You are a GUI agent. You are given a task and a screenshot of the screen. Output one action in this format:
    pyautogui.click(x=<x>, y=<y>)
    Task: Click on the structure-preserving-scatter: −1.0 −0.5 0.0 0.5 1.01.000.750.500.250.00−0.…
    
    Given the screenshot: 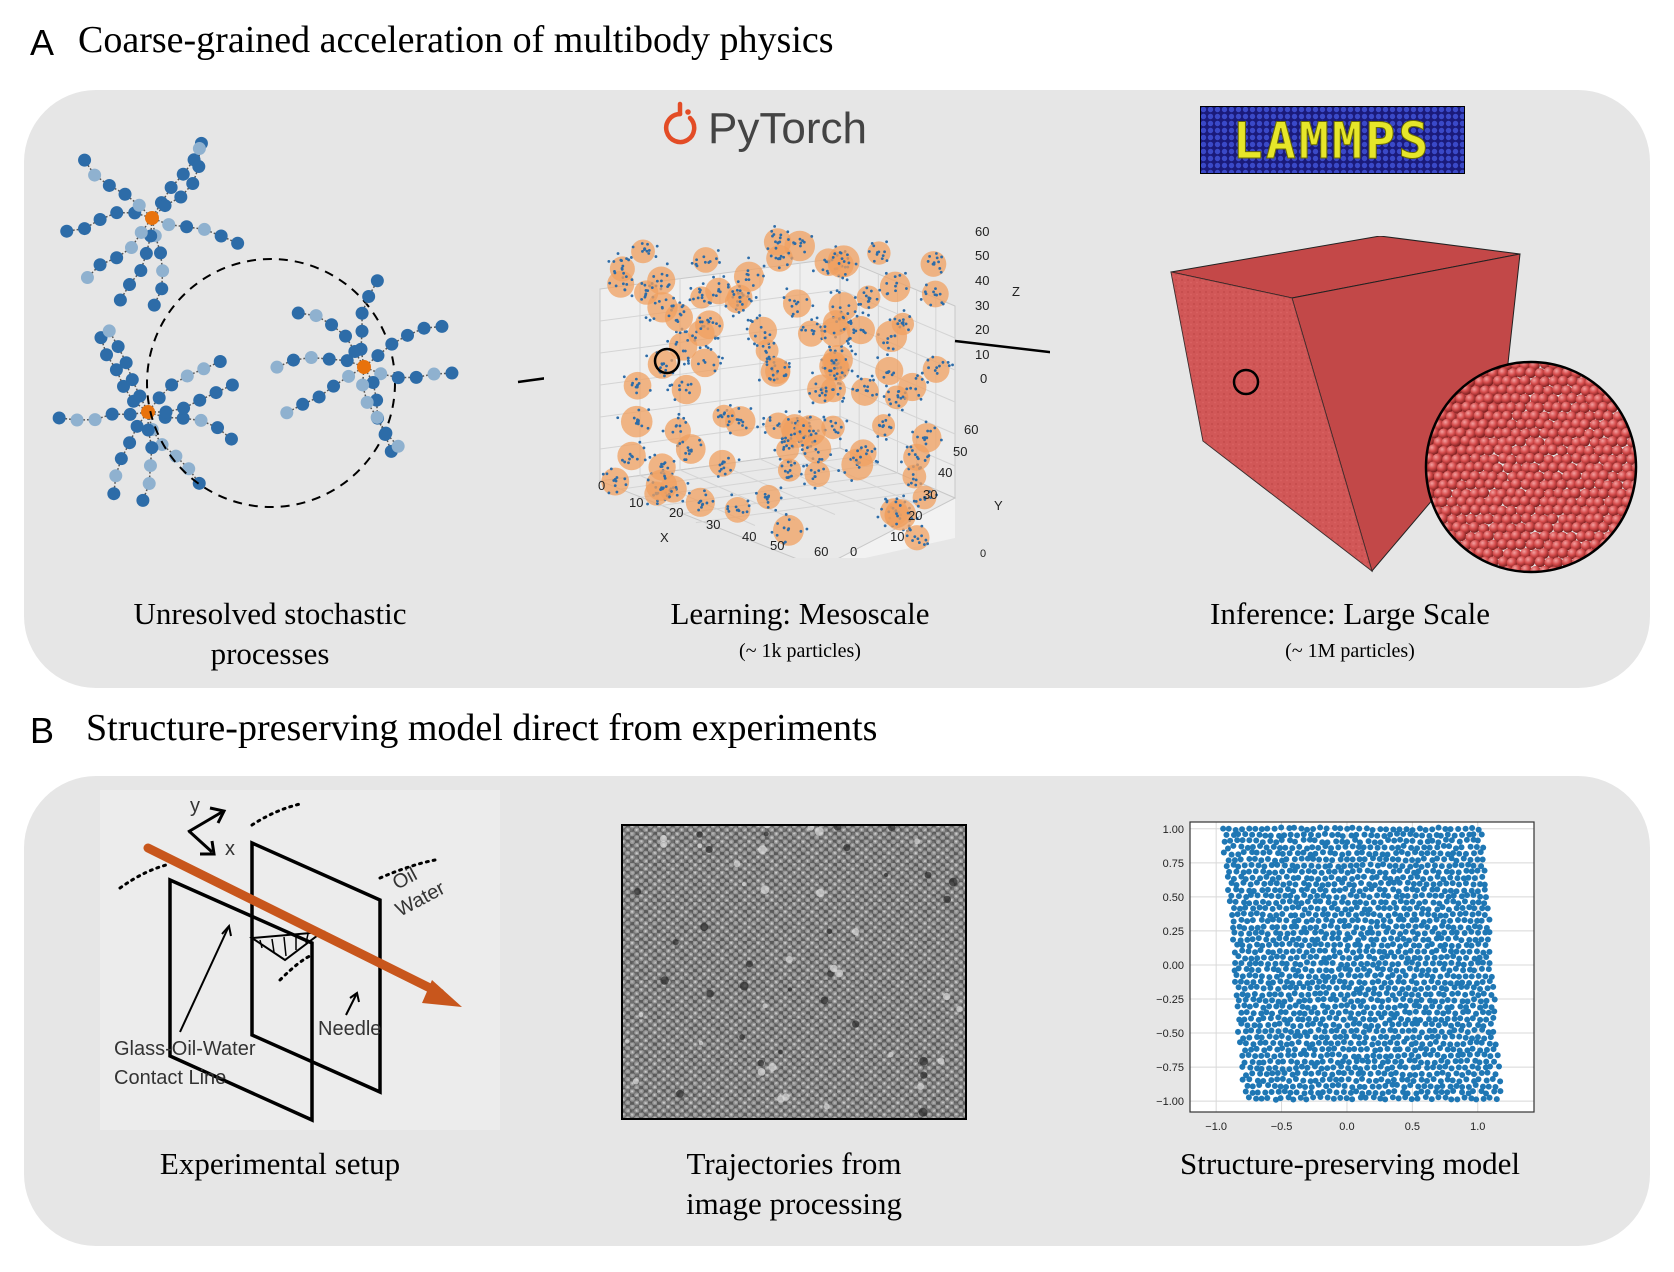 What is the action you would take?
    pyautogui.click(x=1345, y=975)
    